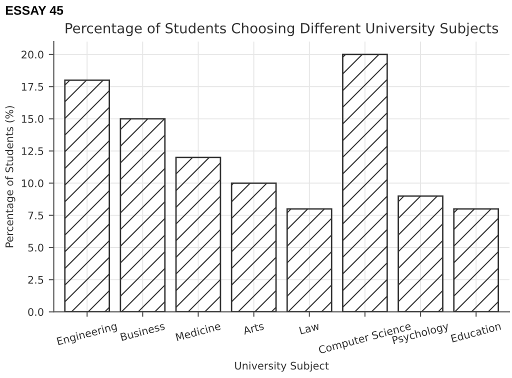  What do you see at coordinates (143, 331) in the screenshot?
I see `x-tick-label: Business` at bounding box center [143, 331].